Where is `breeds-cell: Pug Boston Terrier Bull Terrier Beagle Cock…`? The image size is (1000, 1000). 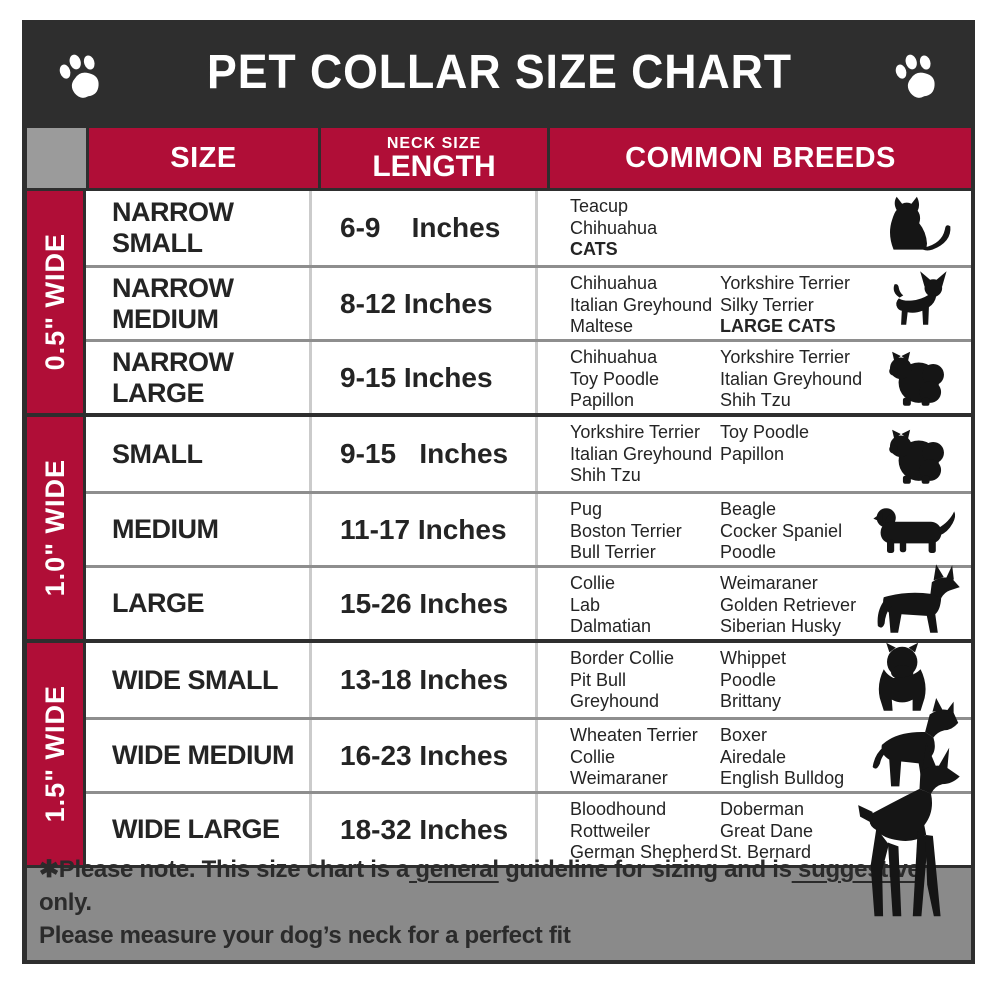
breeds-cell: Pug Boston Terrier Bull Terrier Beagle Cock… is located at coordinates (754, 529).